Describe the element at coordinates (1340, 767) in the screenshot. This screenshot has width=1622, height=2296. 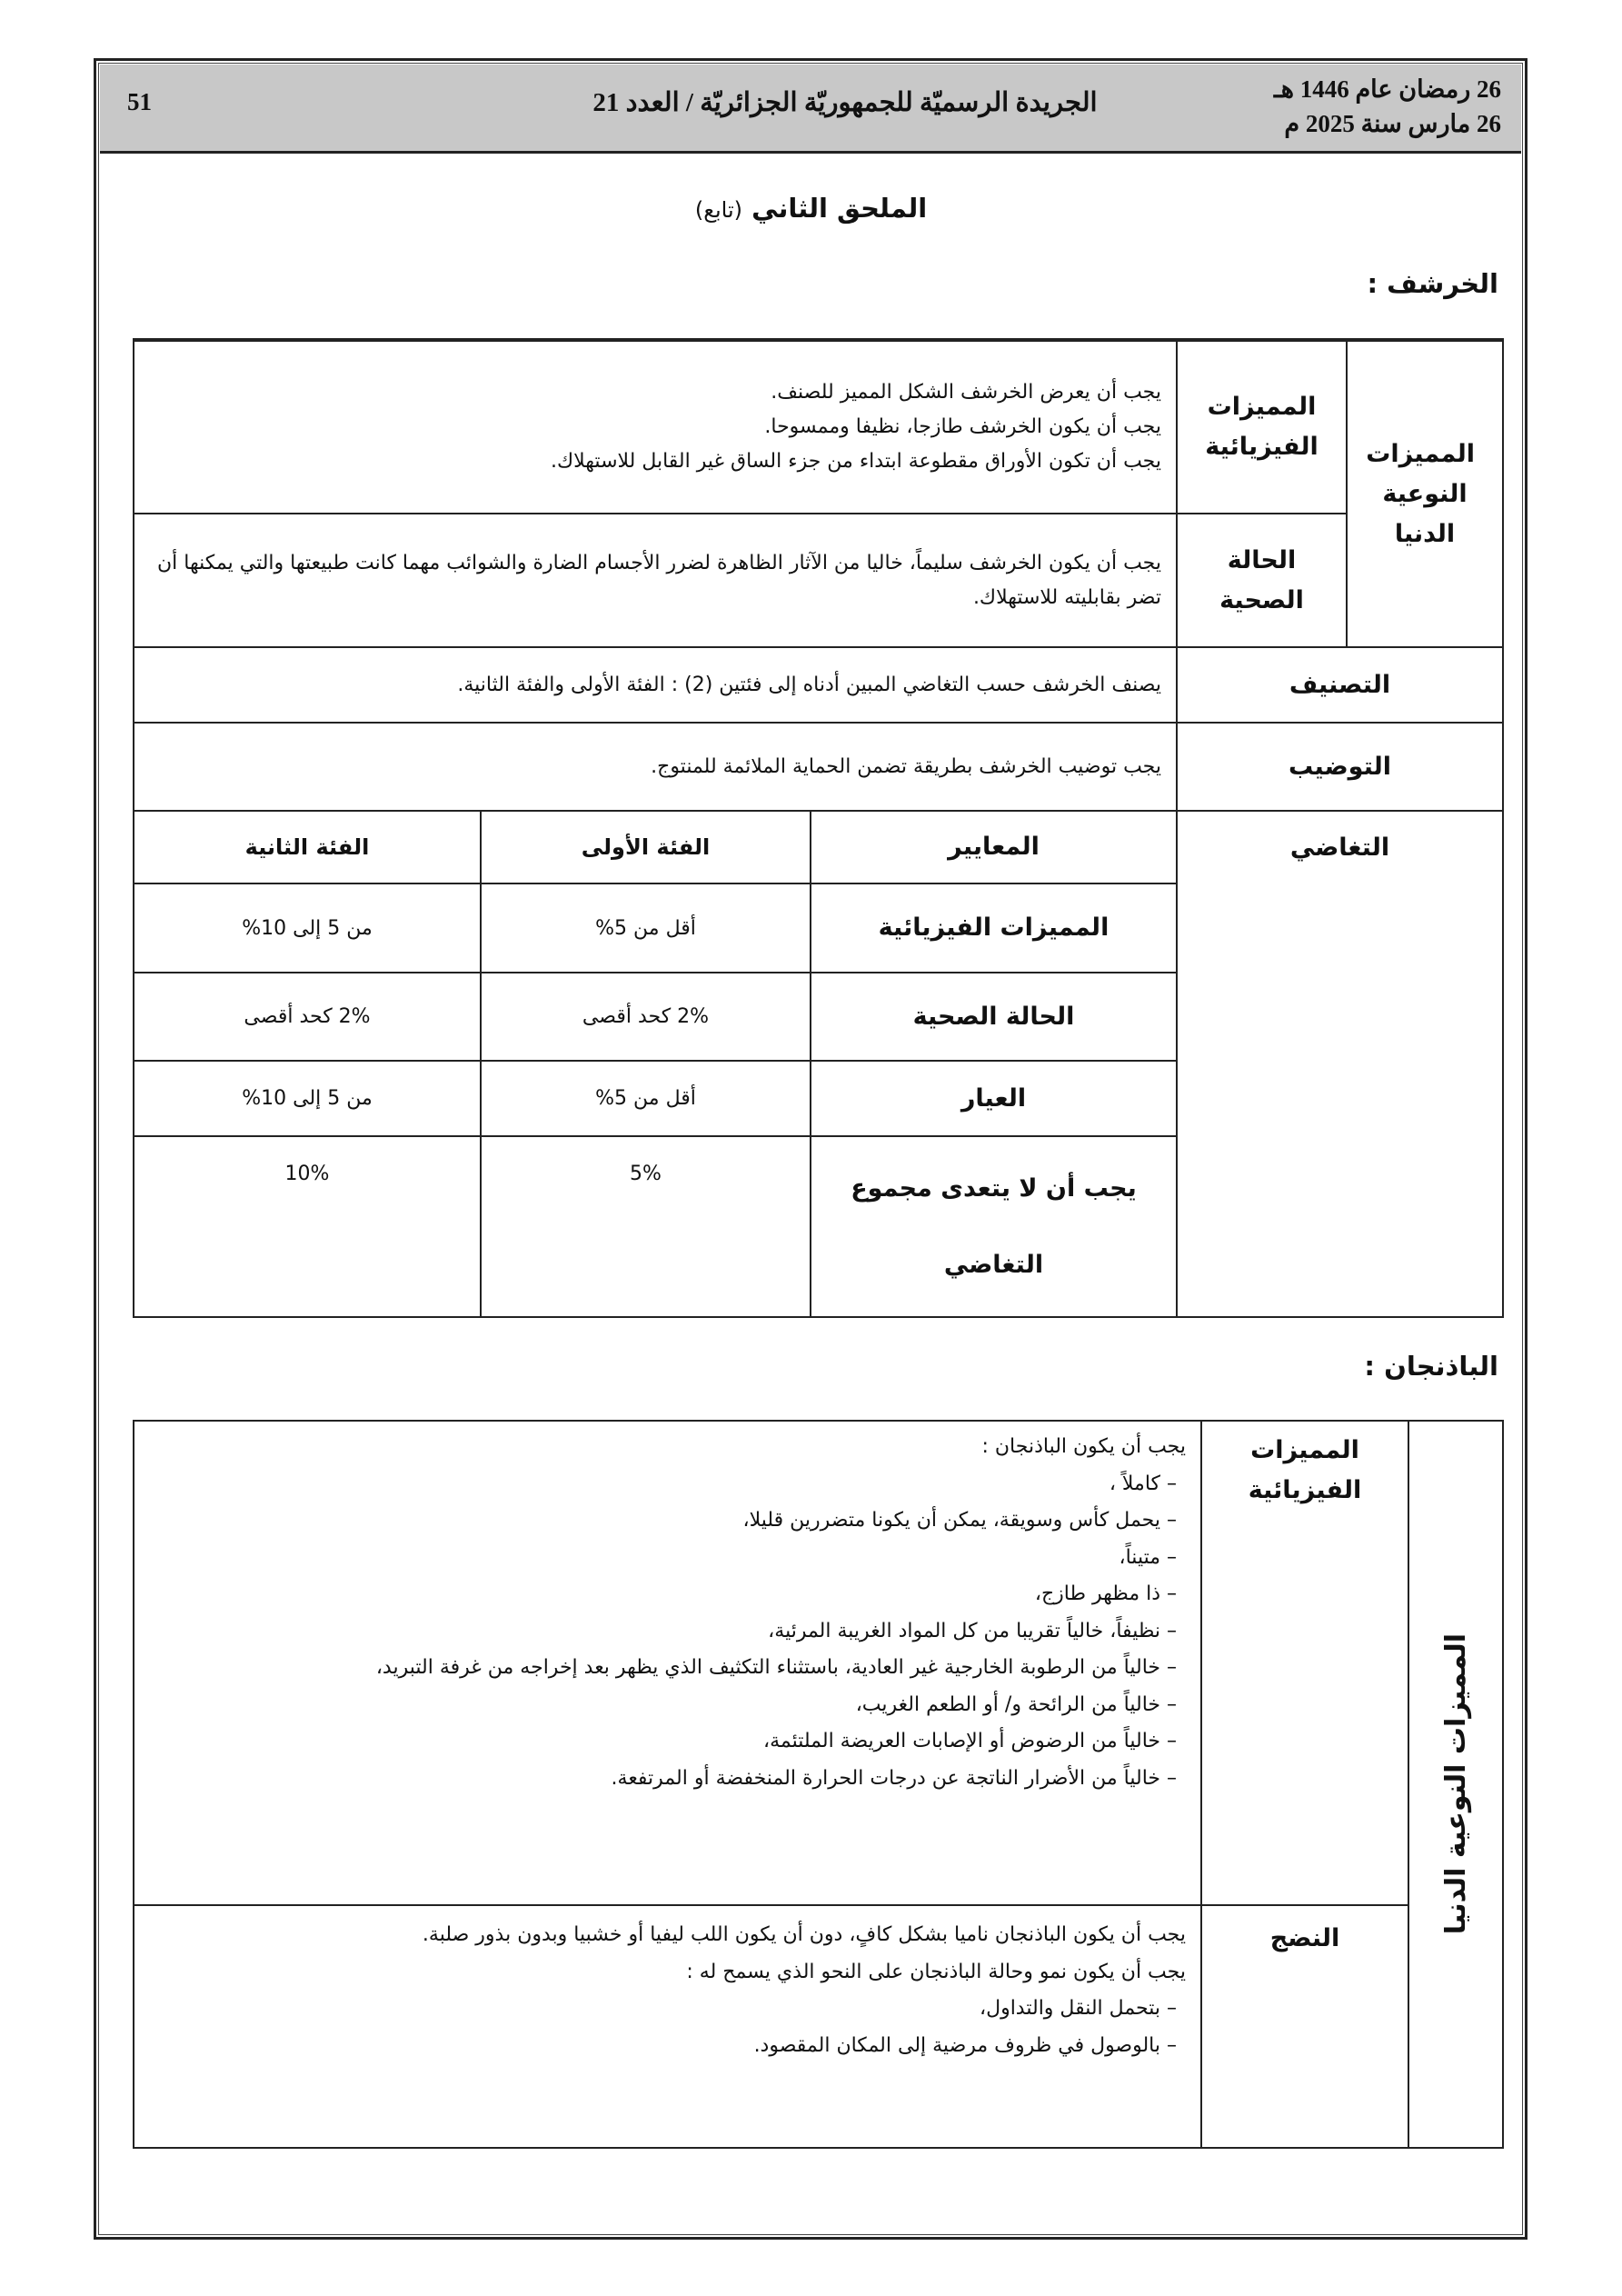
I see `packaging-label: التوضيب` at that location.